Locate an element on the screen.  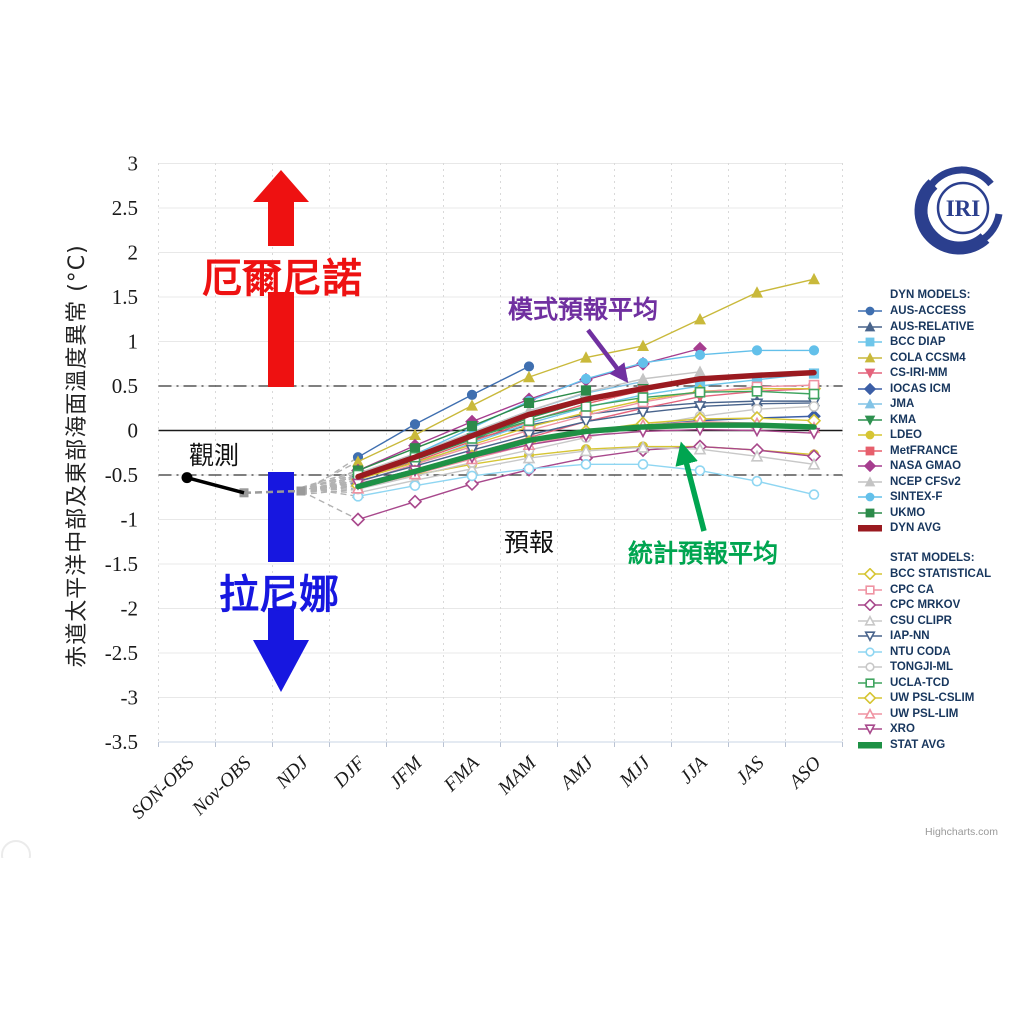
legend-item-bcc-diap: BCC DIAP is located at coordinates (924, 343).